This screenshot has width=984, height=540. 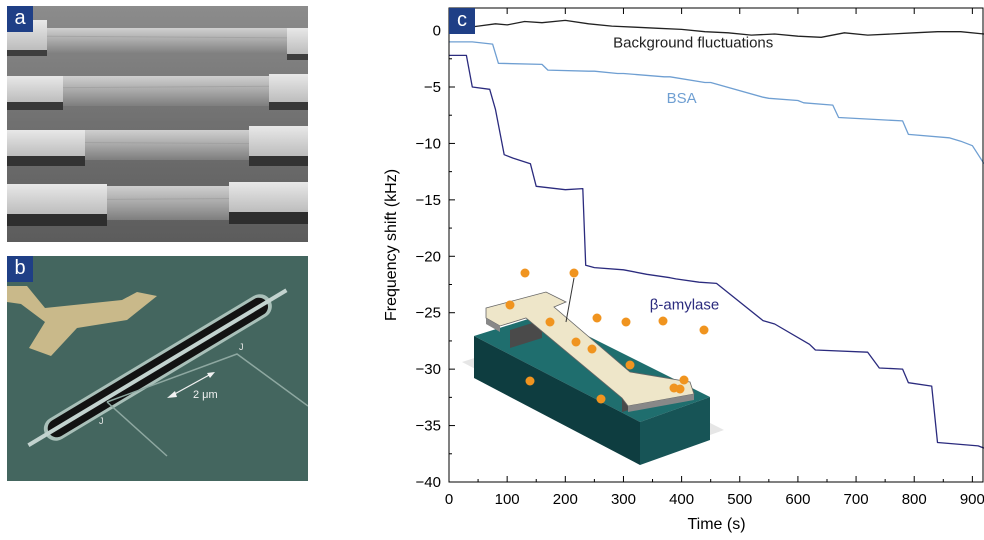 What do you see at coordinates (391, 245) in the screenshot?
I see `y-axis-label: Frequency shift (kHz)` at bounding box center [391, 245].